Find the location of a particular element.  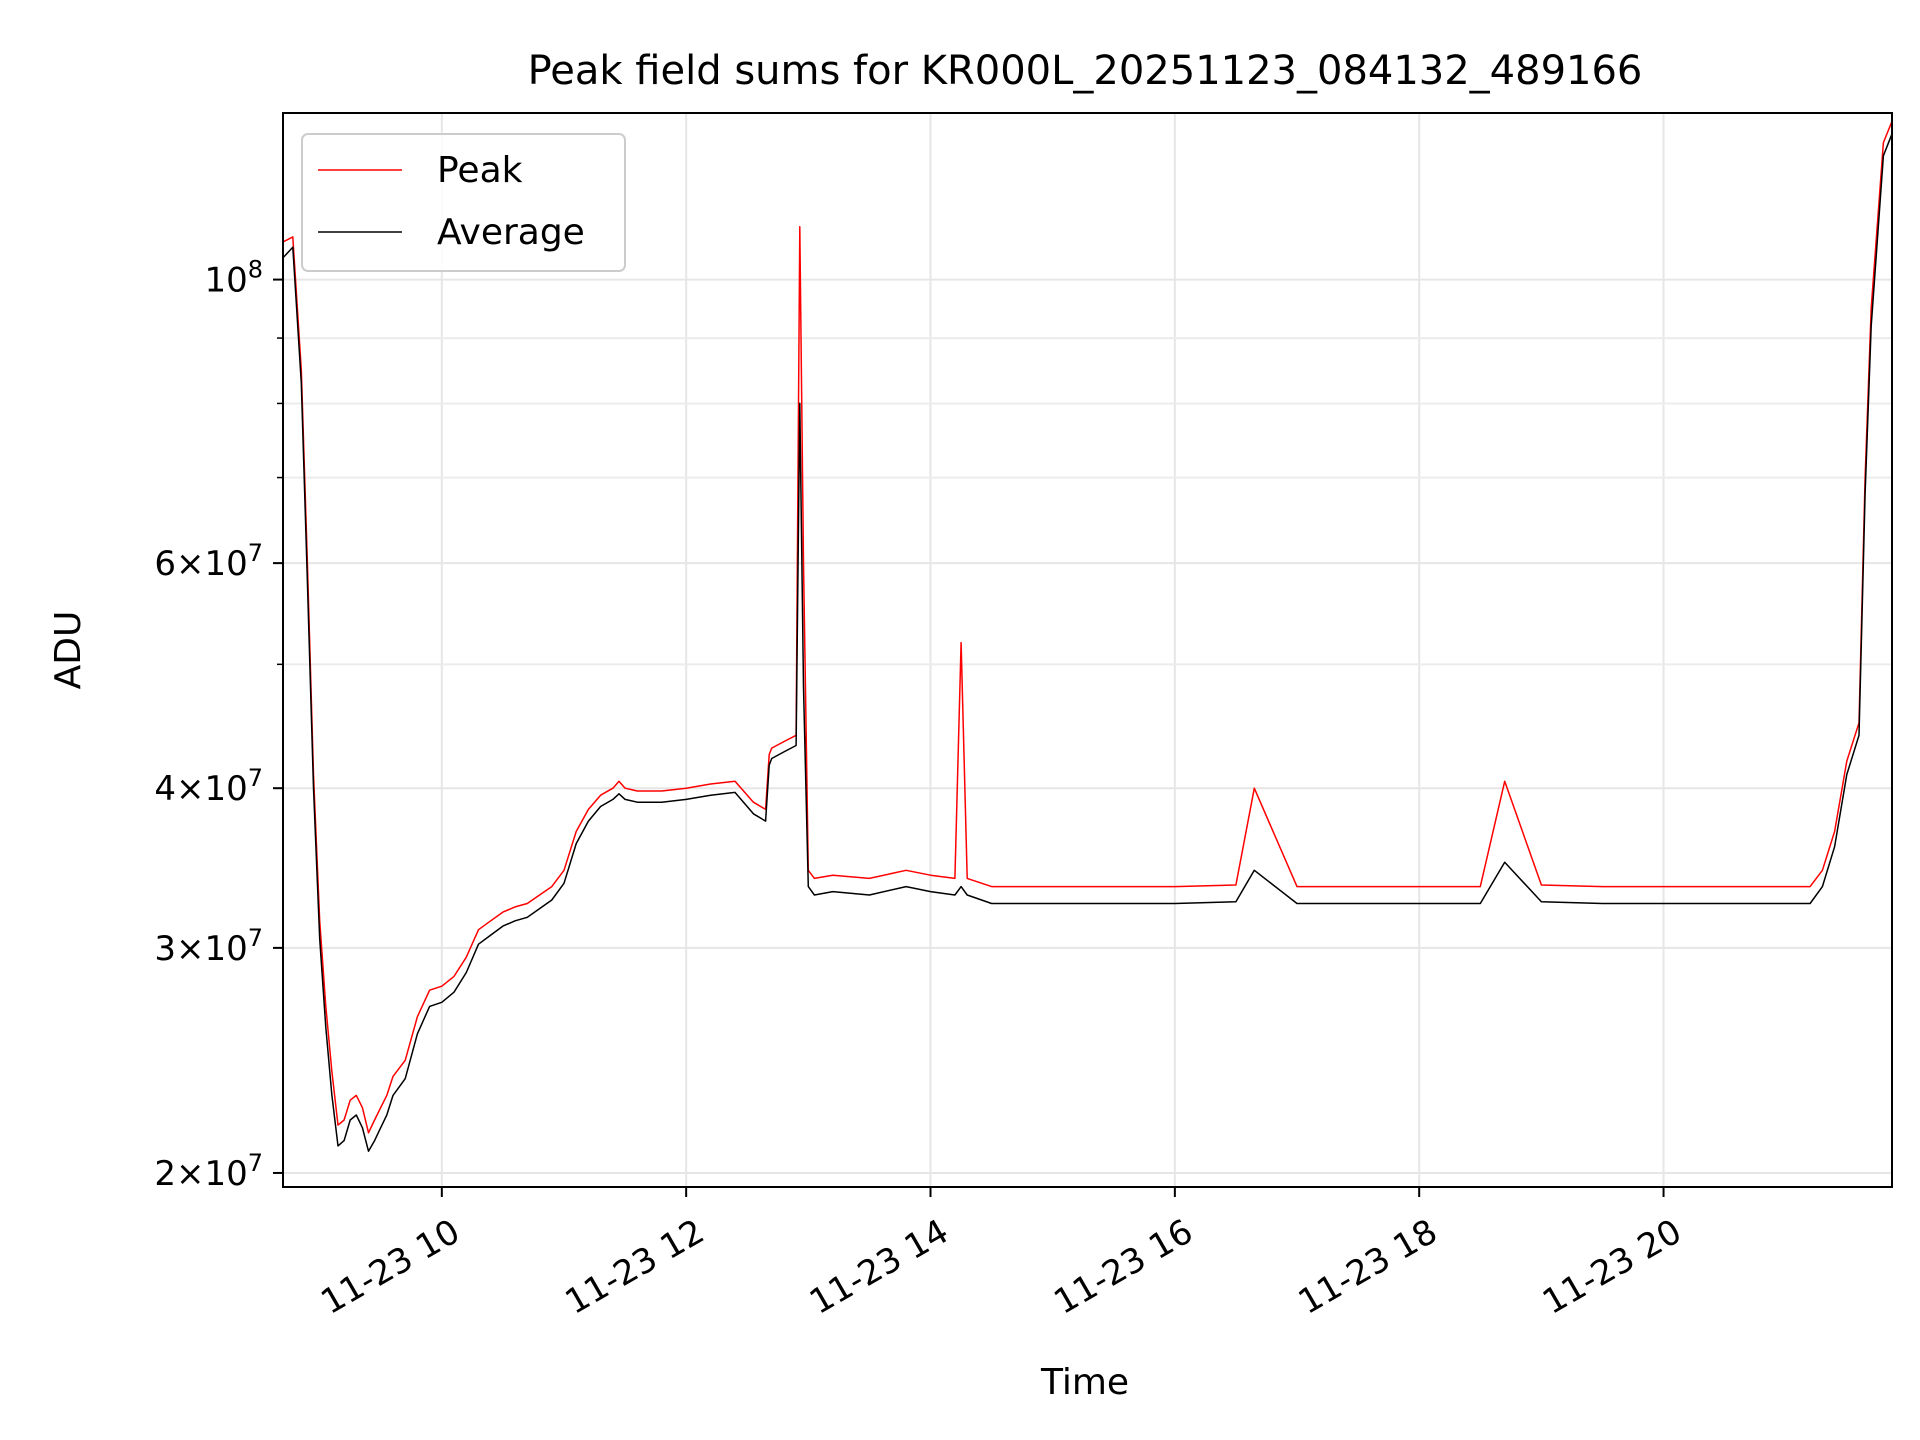

y-tick-label: 4×10⁷ is located at coordinates (208, 786).